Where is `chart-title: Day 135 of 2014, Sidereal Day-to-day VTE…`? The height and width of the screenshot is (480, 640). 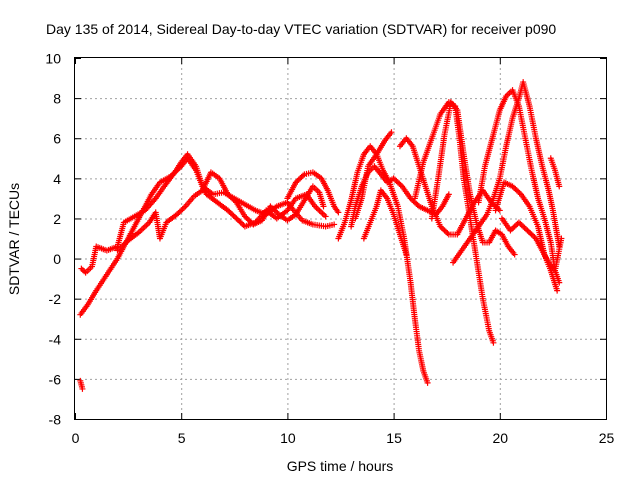
chart-title: Day 135 of 2014, Sidereal Day-to-day VTE… is located at coordinates (301, 29).